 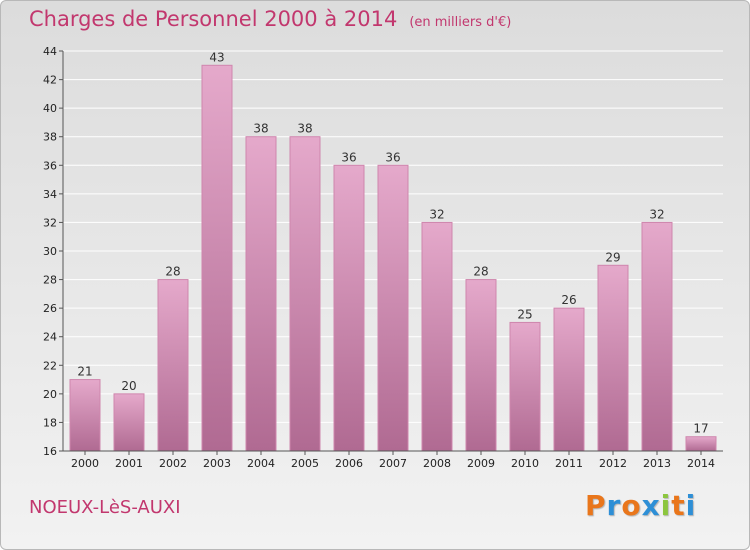 I want to click on title-text: Charges de Personnel 2000 à 2014, so click(x=213, y=19).